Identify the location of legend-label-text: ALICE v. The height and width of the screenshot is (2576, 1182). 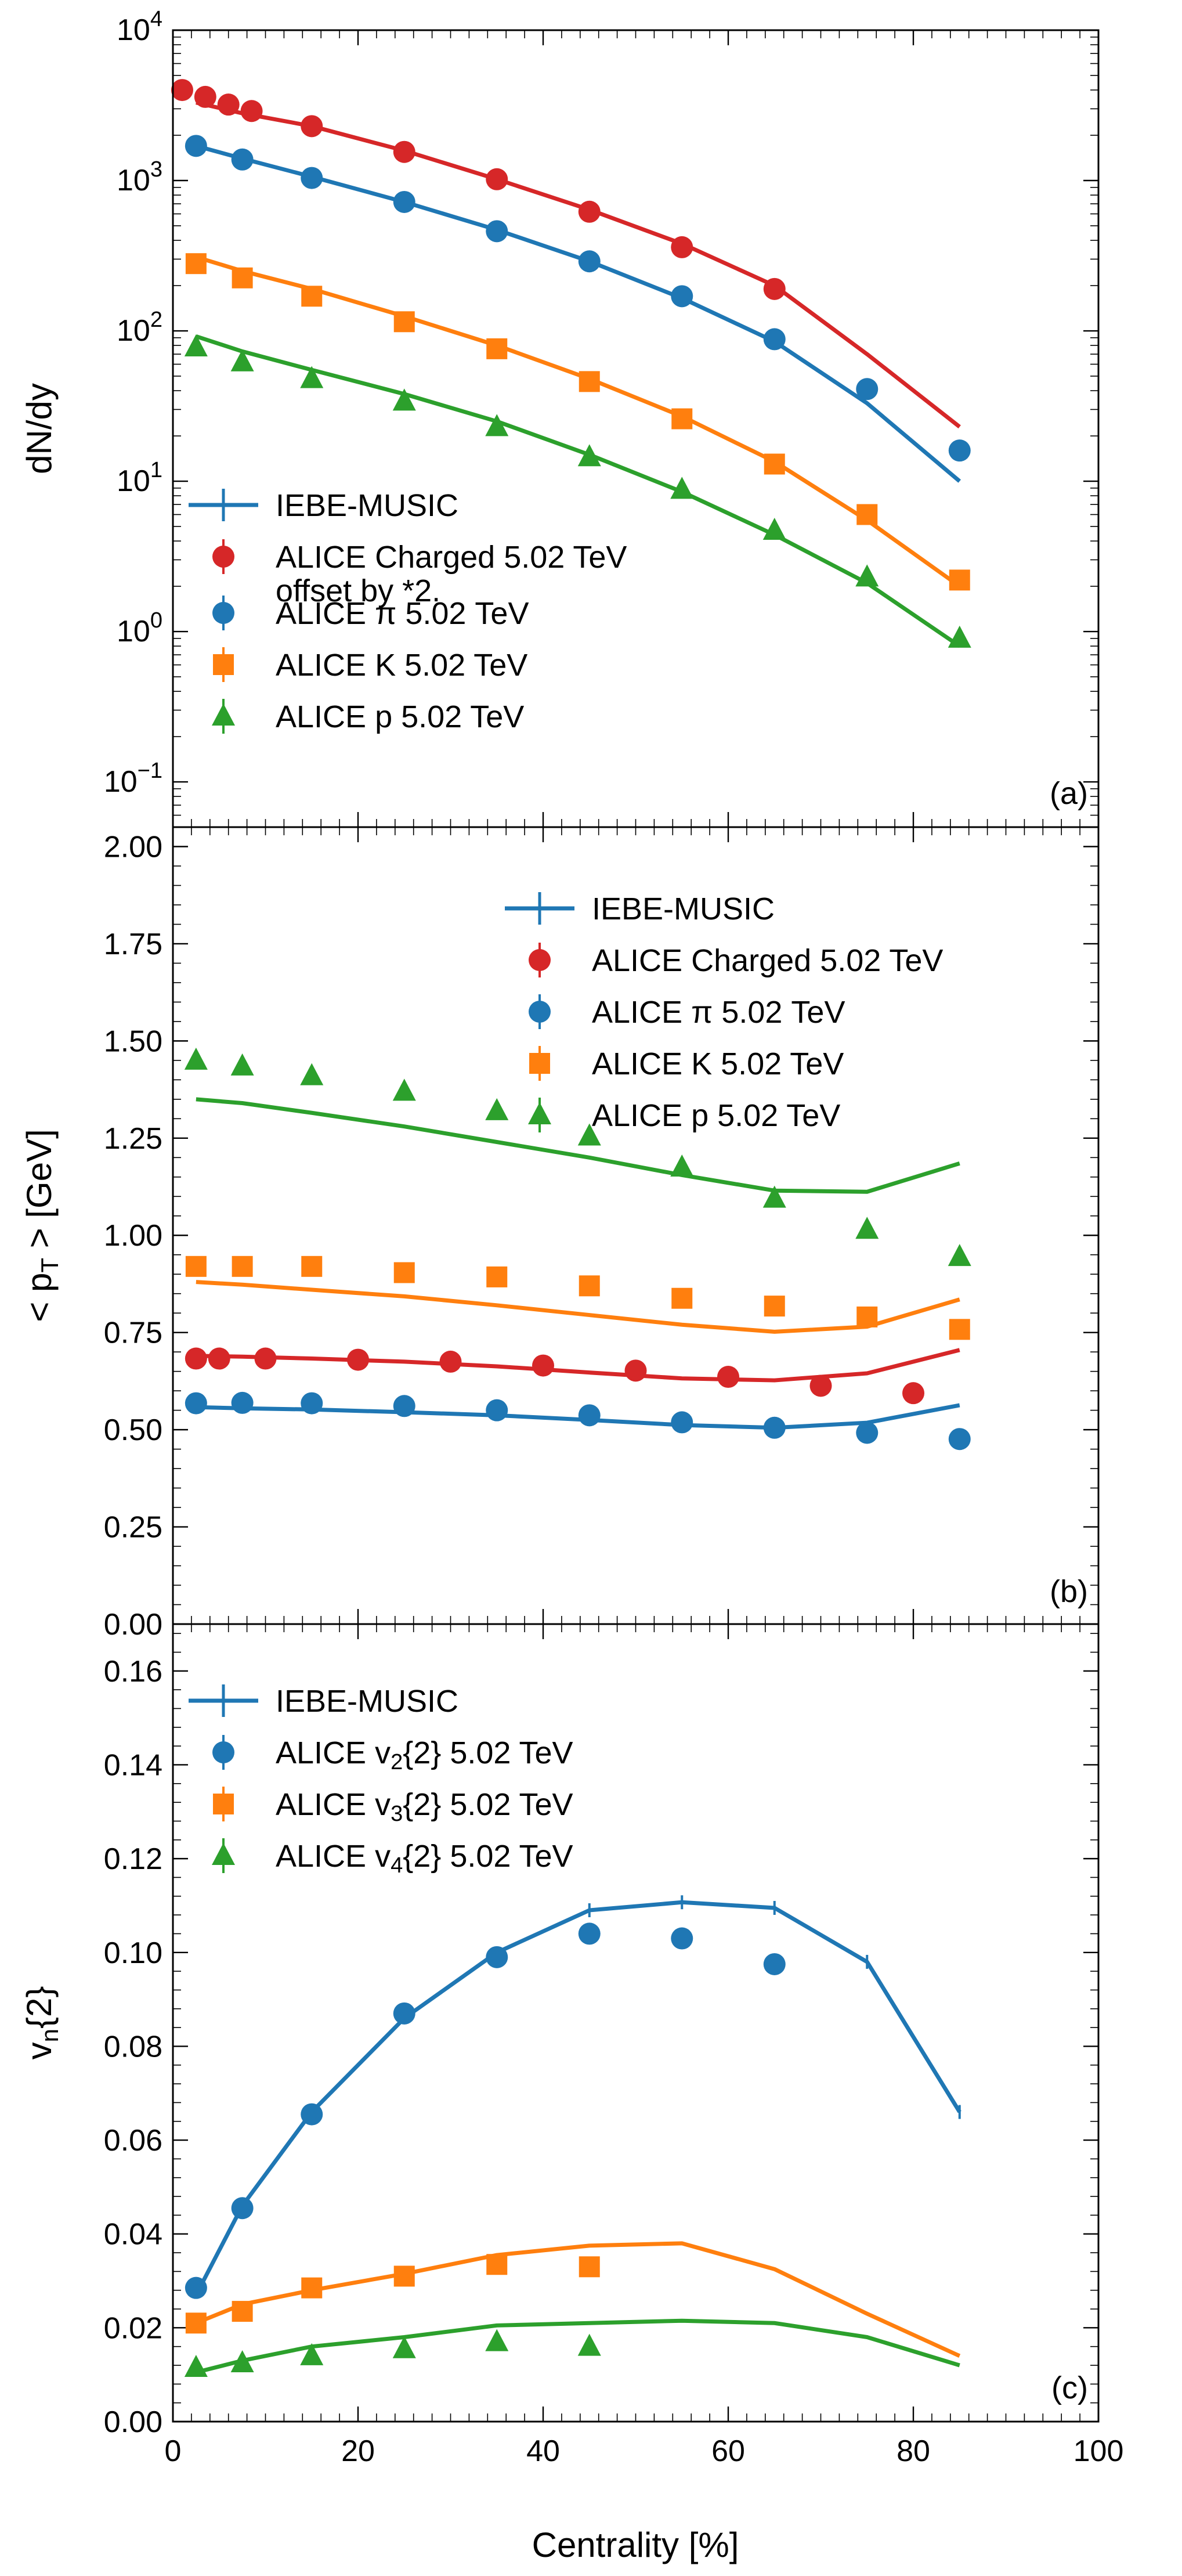
(334, 1857).